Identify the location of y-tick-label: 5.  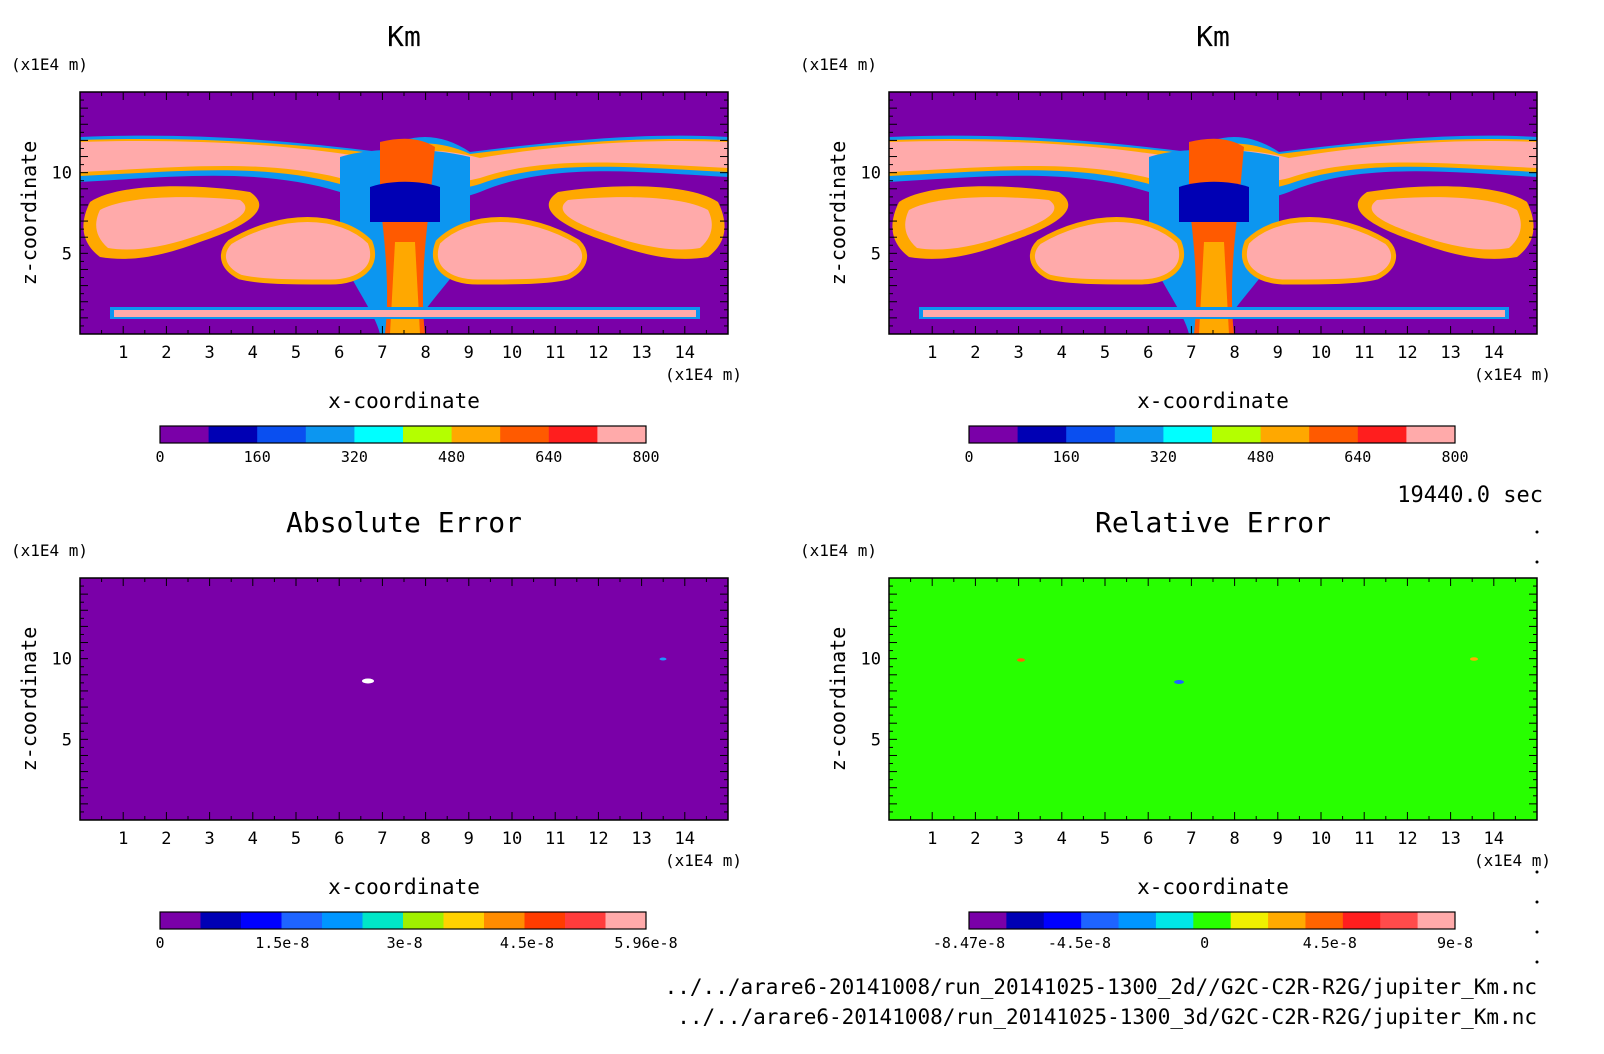
(876, 254).